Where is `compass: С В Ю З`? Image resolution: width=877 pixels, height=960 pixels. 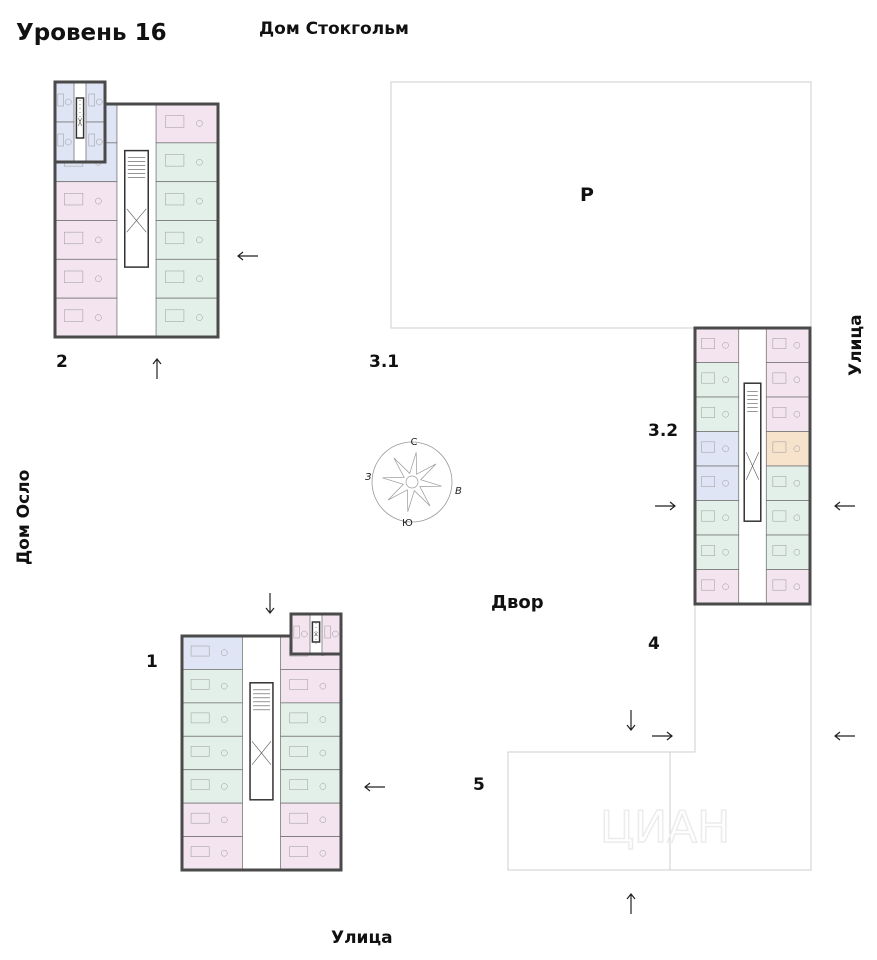
compass: С В Ю З is located at coordinates (413, 483).